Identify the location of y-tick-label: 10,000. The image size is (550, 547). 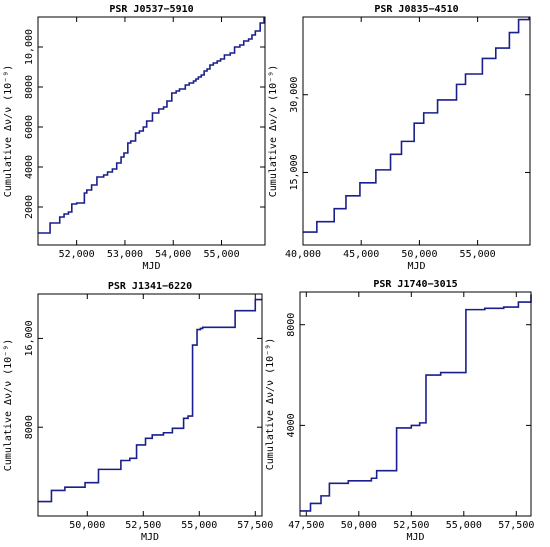
(29, 47).